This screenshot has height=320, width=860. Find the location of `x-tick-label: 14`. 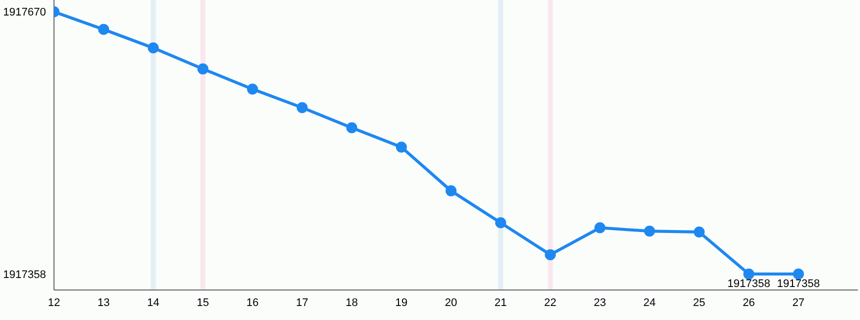

x-tick-label: 14 is located at coordinates (153, 302).